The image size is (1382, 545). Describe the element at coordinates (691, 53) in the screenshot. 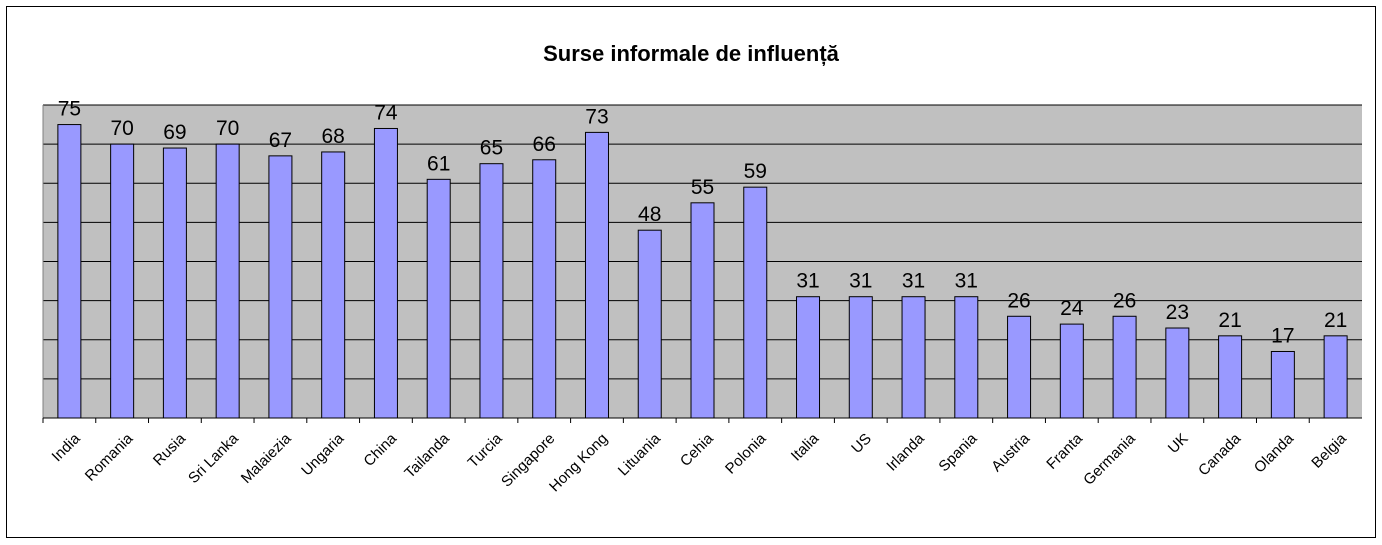

I see `chart-title: Surse informale de influență` at that location.